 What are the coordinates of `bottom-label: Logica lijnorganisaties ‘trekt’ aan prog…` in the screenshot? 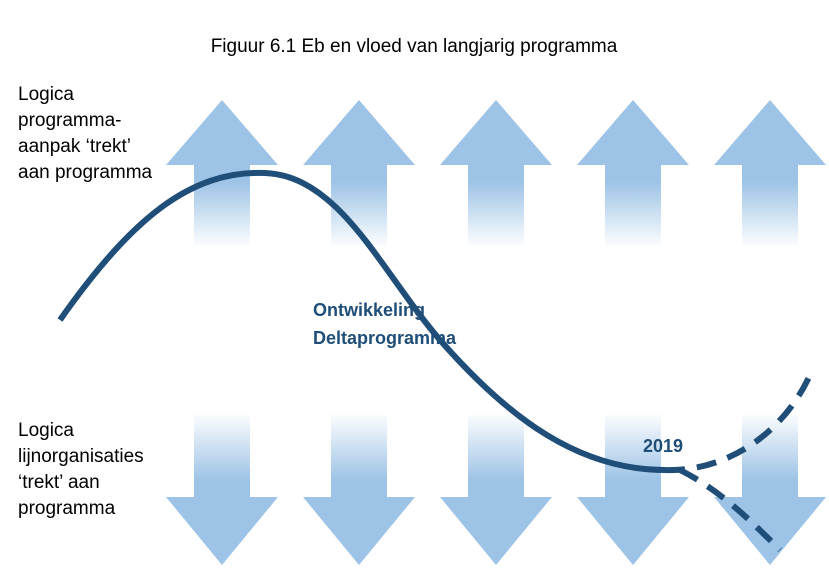 It's located at (83, 469).